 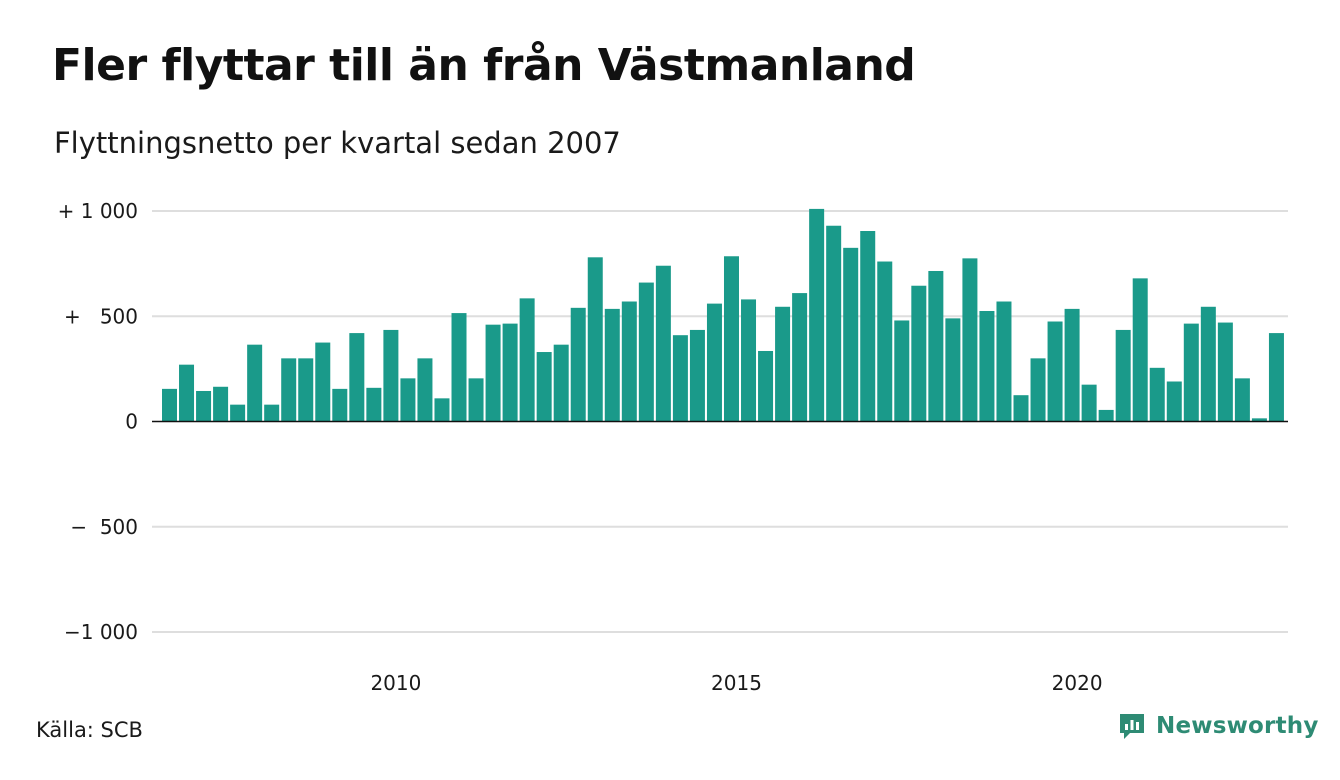 What do you see at coordinates (1077, 683) in the screenshot?
I see `x-tick-label: 2020` at bounding box center [1077, 683].